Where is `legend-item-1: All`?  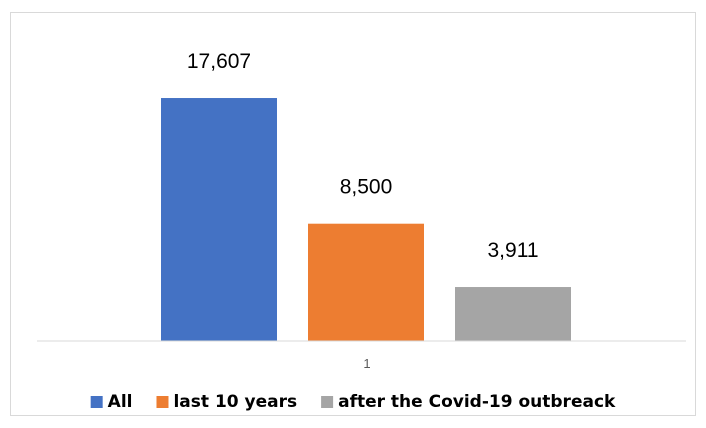 legend-item-1: All is located at coordinates (111, 402).